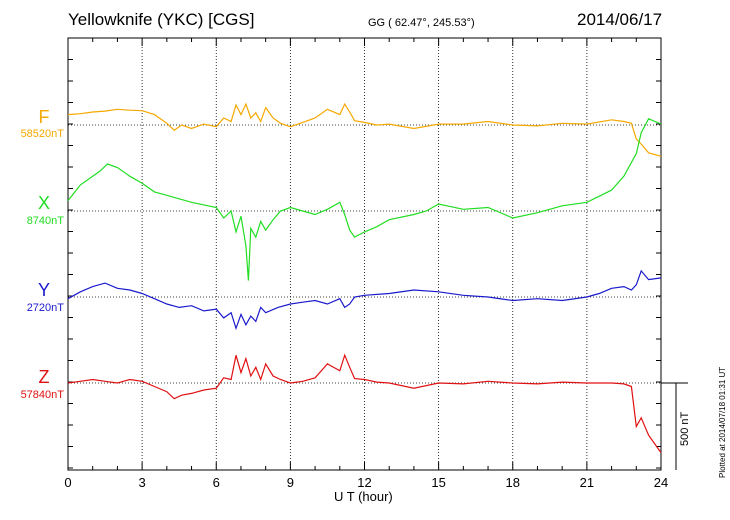  I want to click on scale-bar-label: 500 nT, so click(685, 428).